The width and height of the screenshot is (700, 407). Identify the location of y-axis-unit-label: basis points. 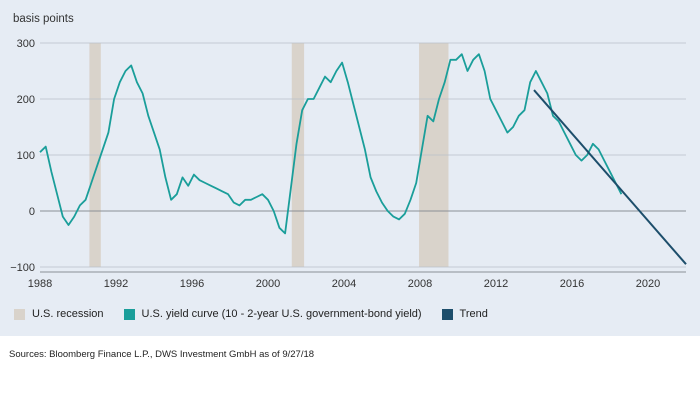
(43, 19).